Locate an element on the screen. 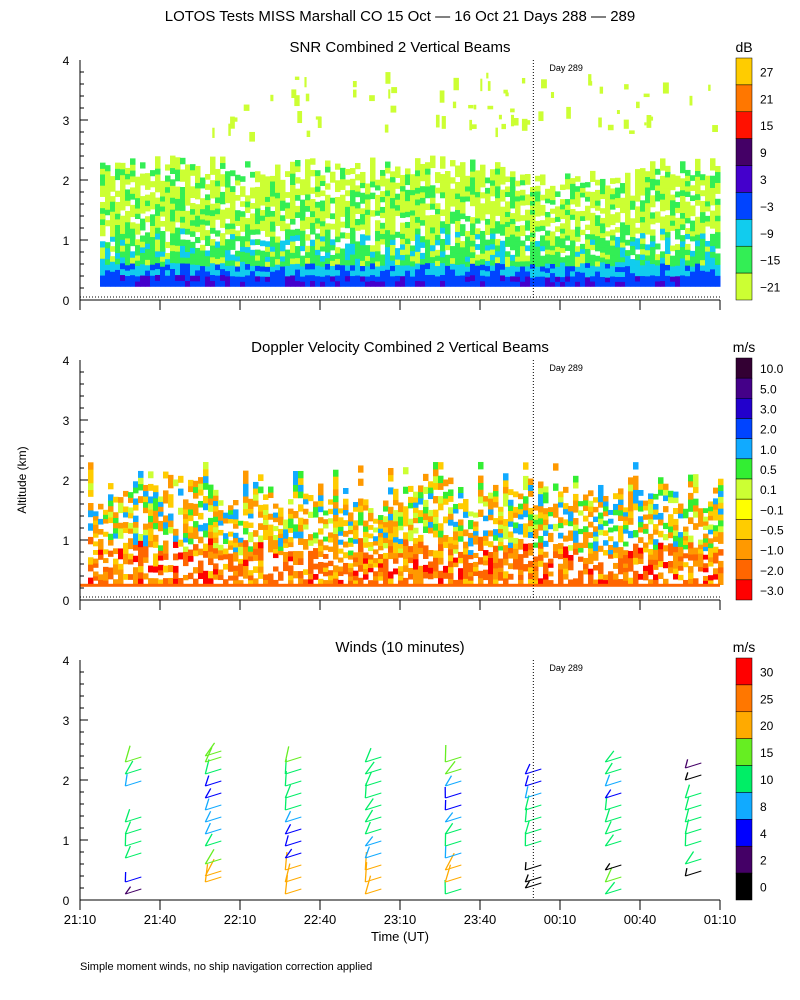  colorbar-swatch is located at coordinates (744, 549).